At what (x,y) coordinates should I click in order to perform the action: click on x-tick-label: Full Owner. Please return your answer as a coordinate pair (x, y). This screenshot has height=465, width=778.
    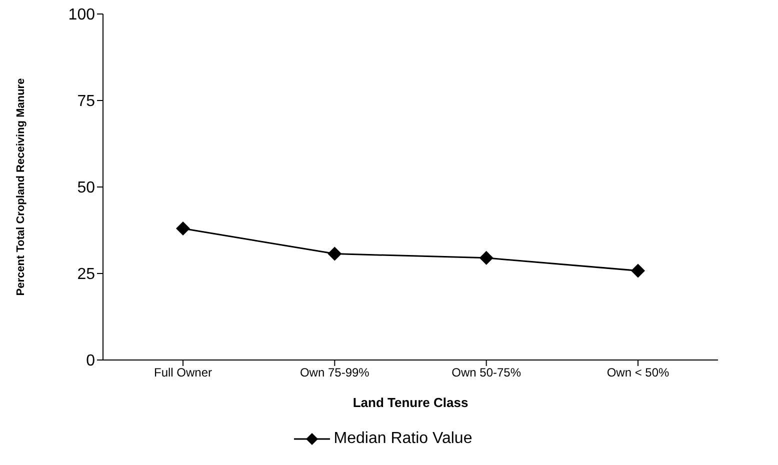
    Looking at the image, I should click on (183, 373).